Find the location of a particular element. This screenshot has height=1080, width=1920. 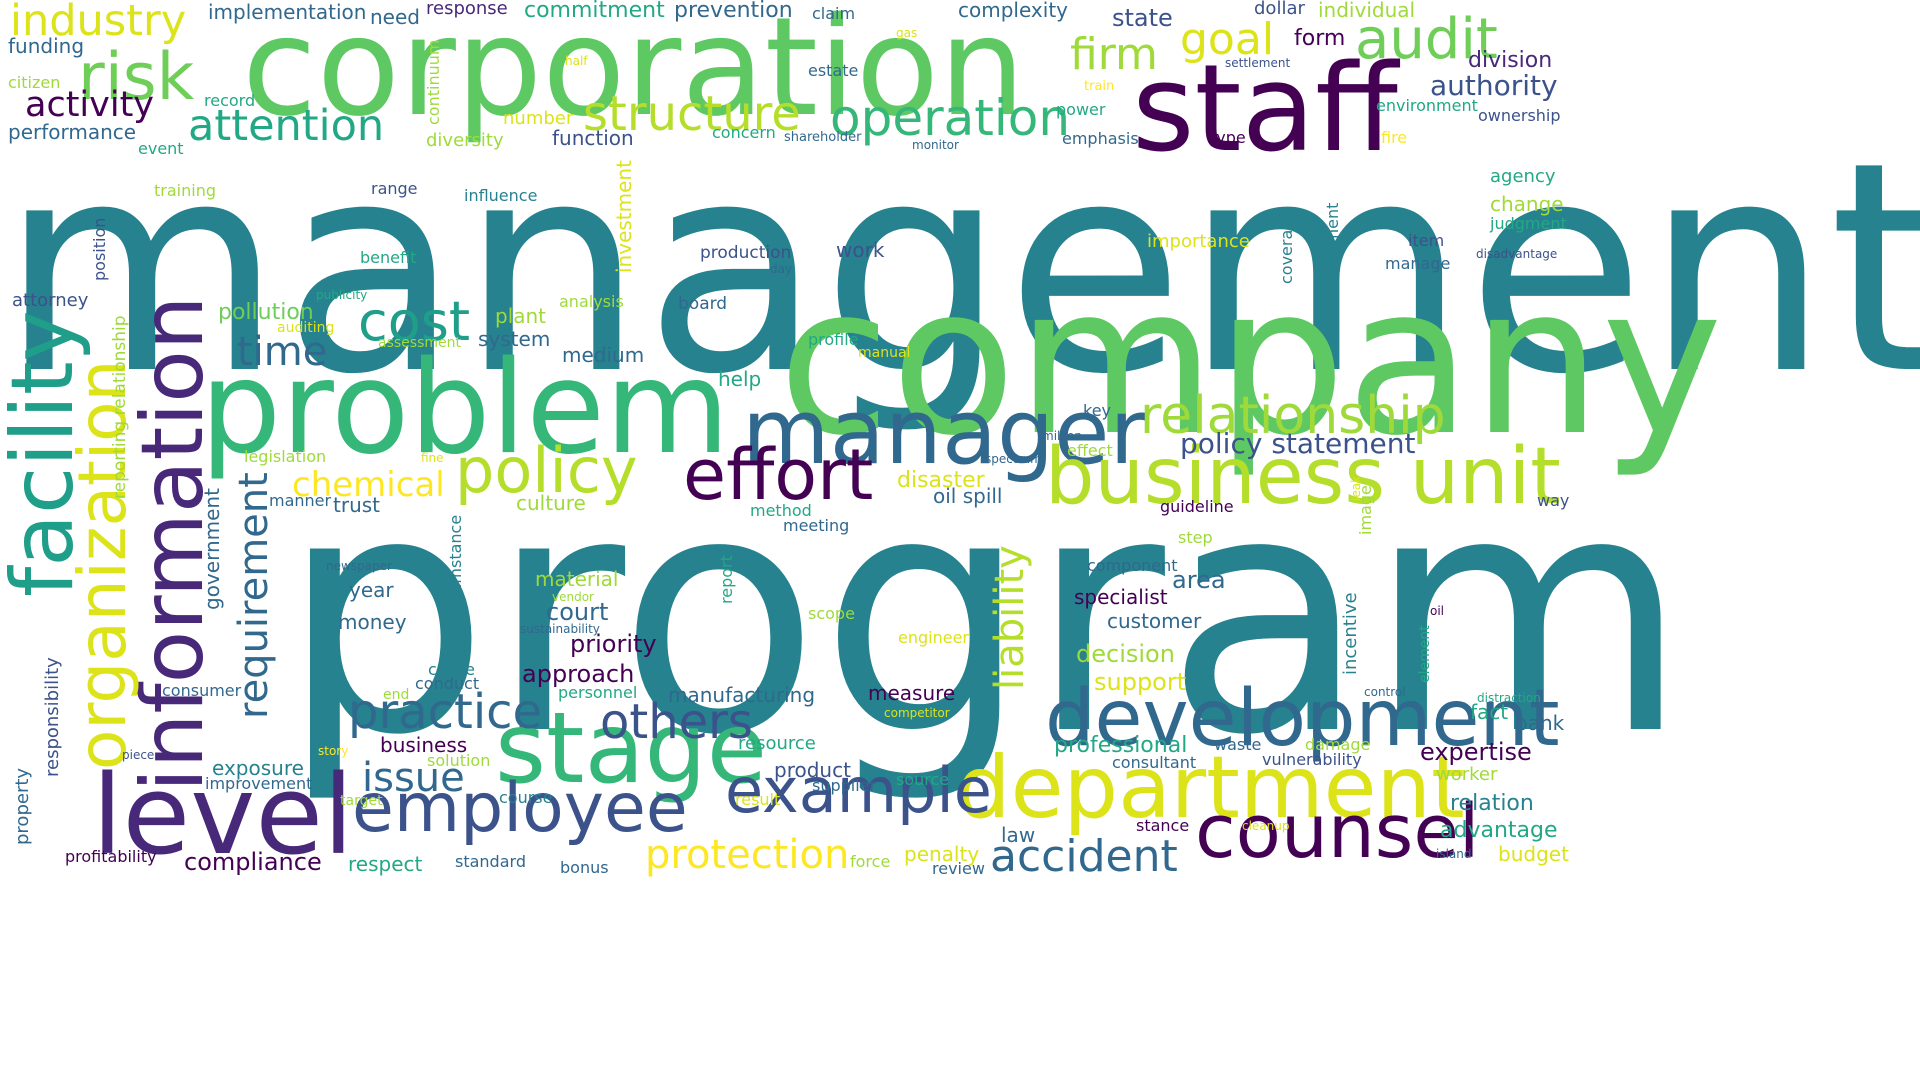

word-level: level is located at coordinates (223, 815).